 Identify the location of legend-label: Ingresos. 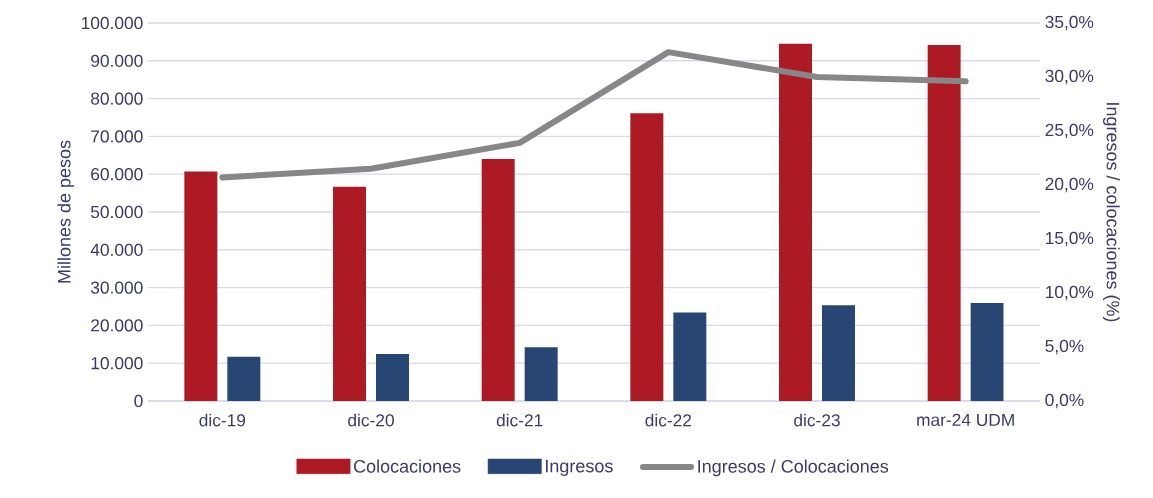
(579, 467).